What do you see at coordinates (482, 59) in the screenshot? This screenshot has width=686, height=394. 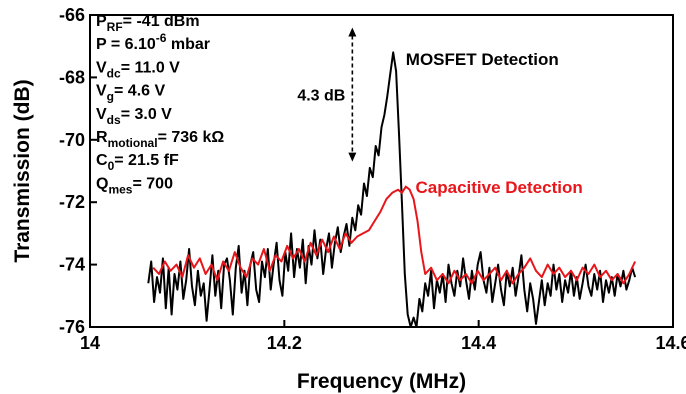 I see `series-label-mosfet: MOSFET Detection` at bounding box center [482, 59].